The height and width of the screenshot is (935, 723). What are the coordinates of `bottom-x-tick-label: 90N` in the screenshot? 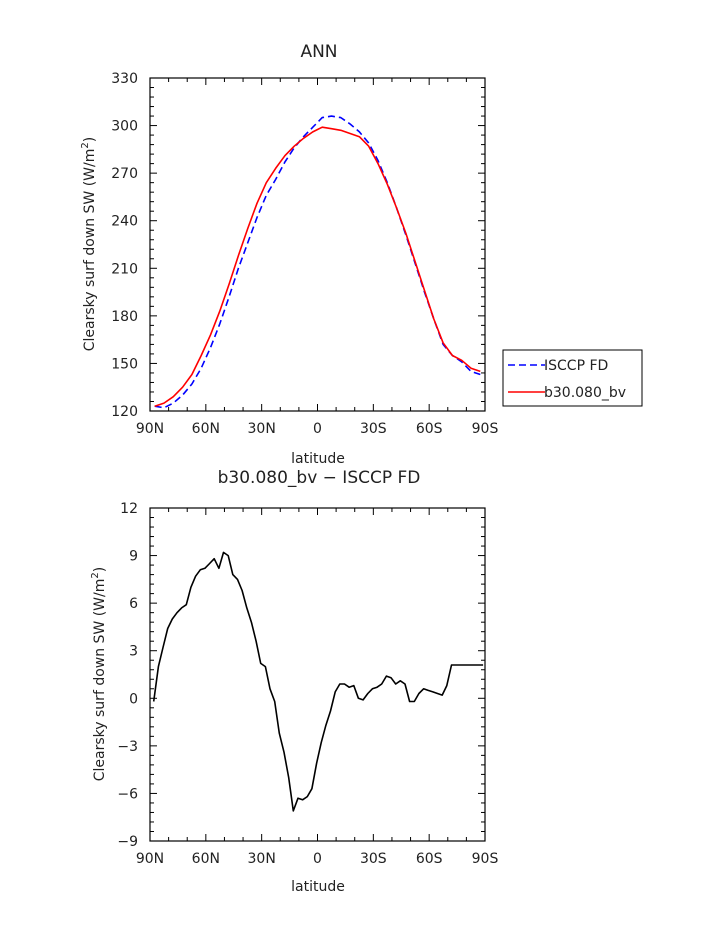 It's located at (150, 859).